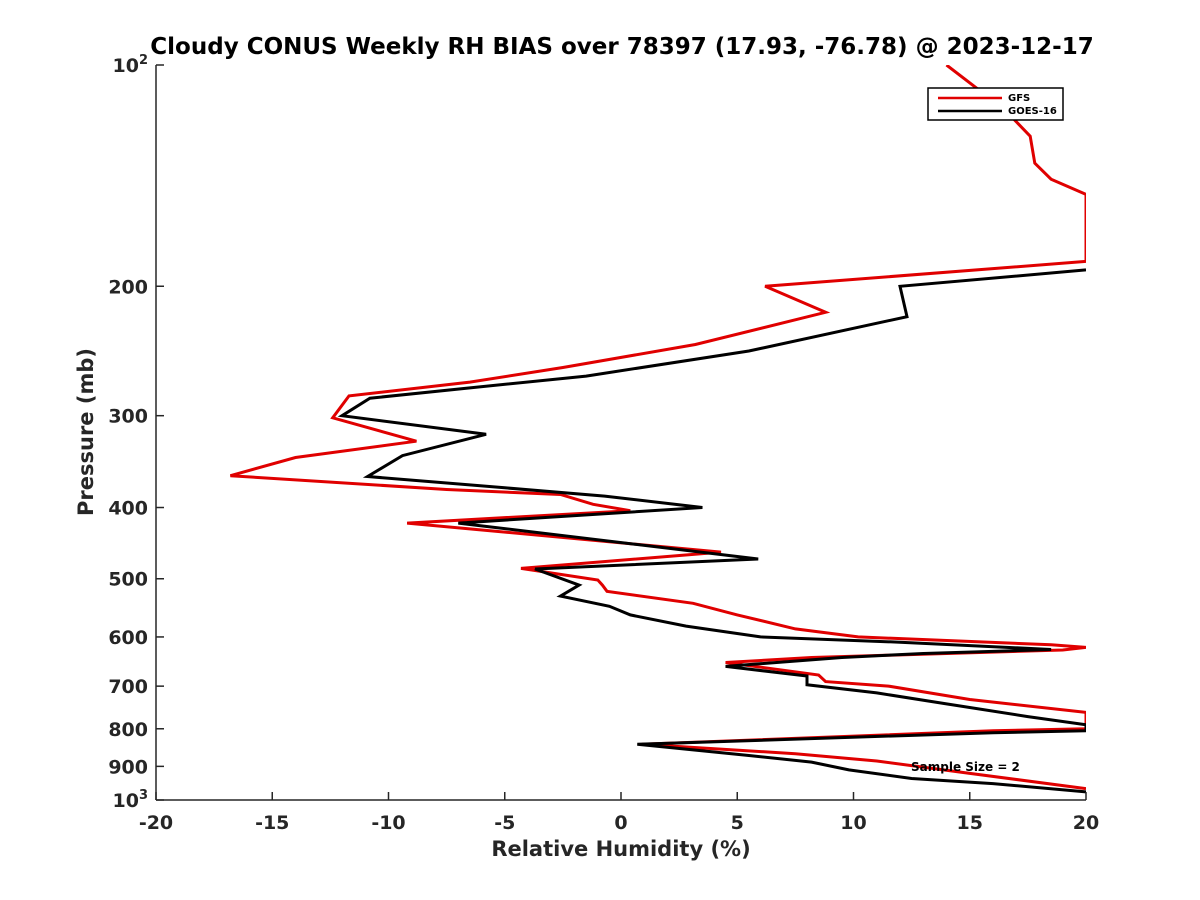 The width and height of the screenshot is (1200, 900). What do you see at coordinates (128, 417) in the screenshot?
I see `y-tick-label: 300` at bounding box center [128, 417].